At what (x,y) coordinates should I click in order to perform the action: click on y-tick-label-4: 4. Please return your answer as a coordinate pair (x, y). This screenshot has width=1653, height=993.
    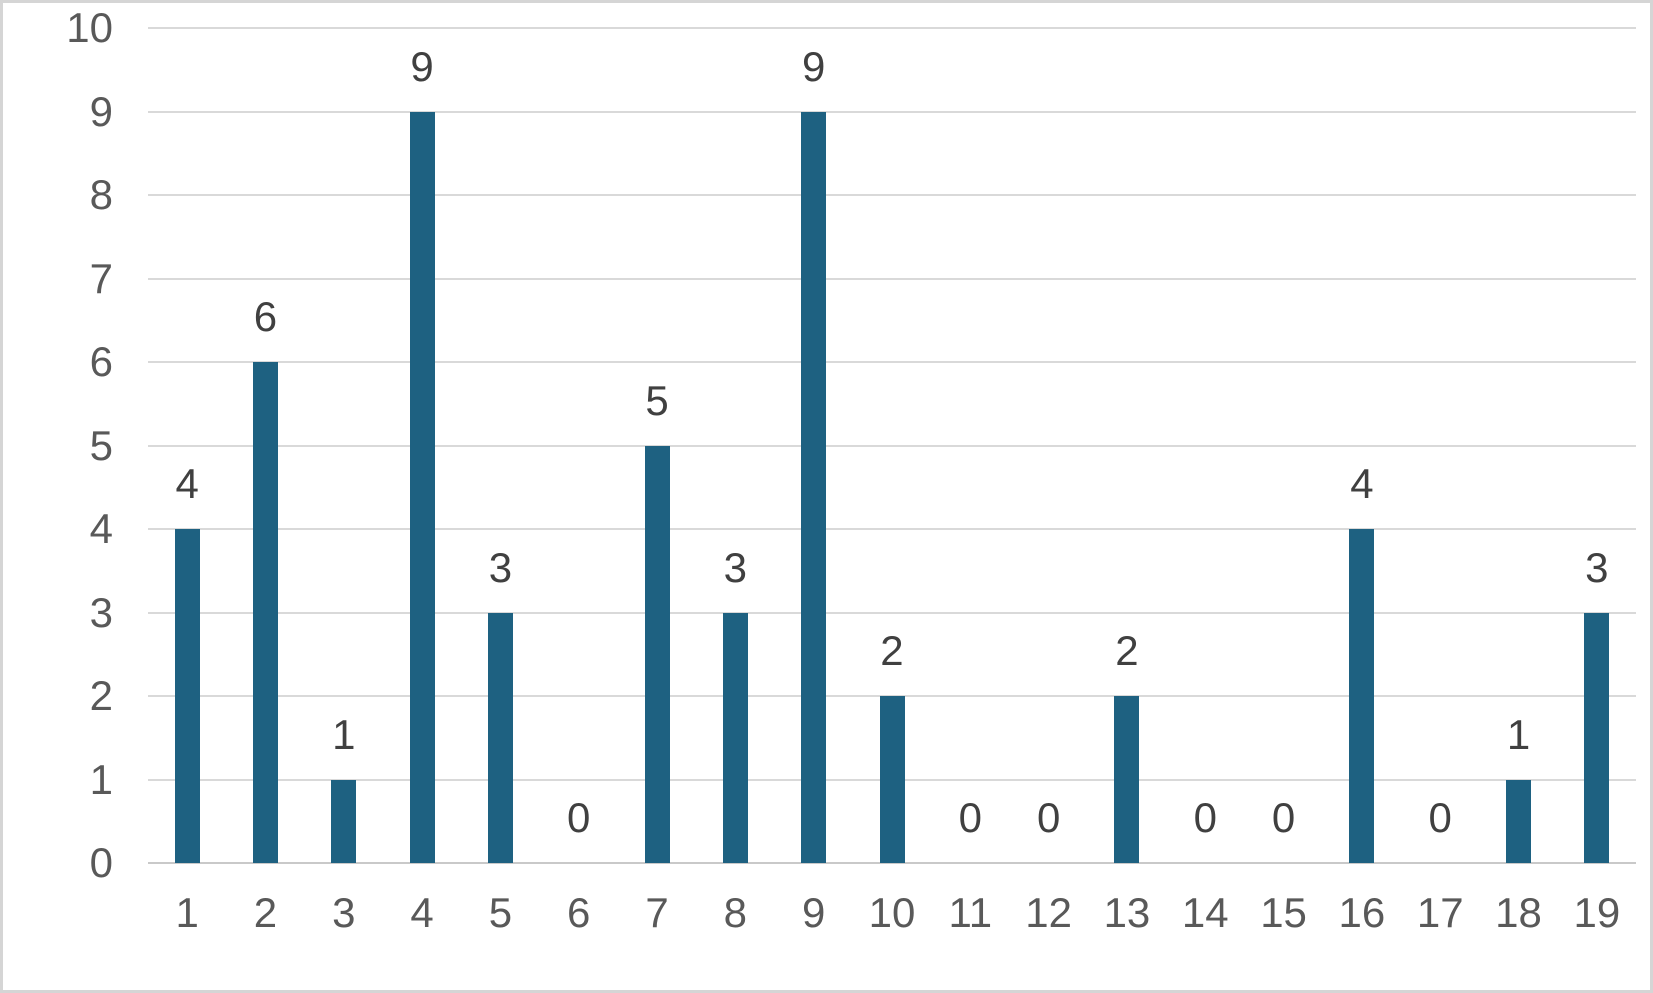
    Looking at the image, I should click on (101, 528).